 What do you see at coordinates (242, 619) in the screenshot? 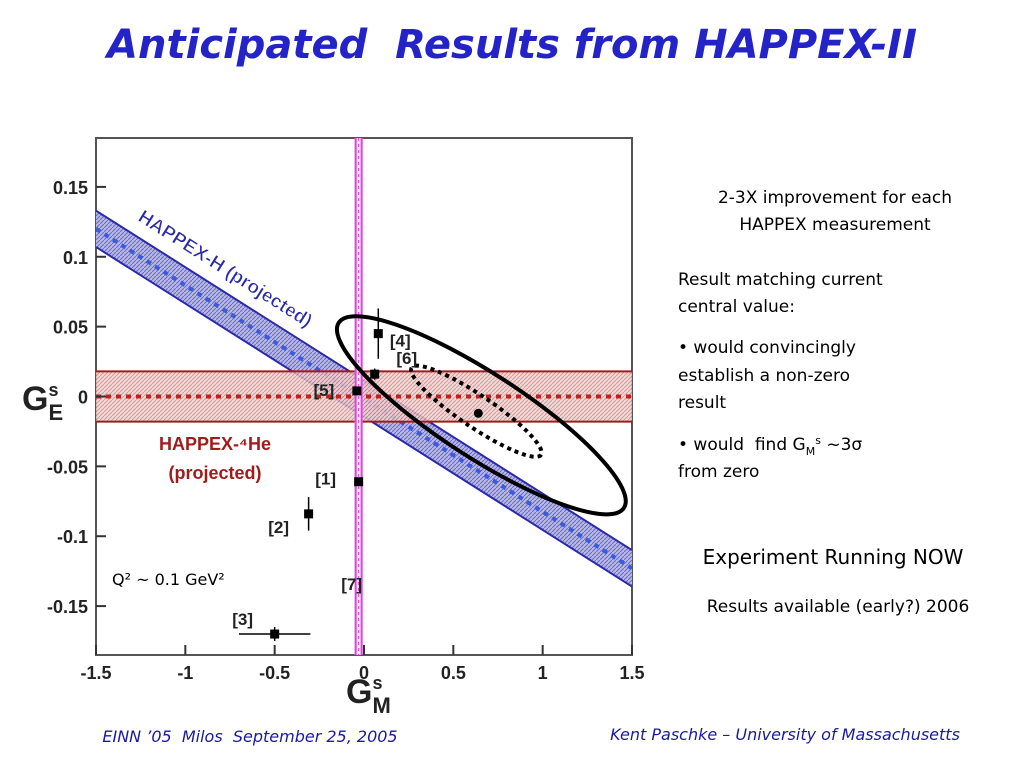
I see `point-label: [3]` at bounding box center [242, 619].